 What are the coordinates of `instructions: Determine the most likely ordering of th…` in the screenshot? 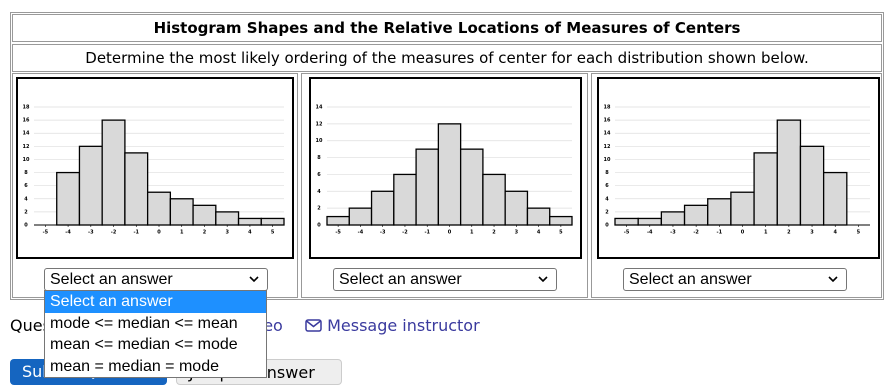 It's located at (447, 58).